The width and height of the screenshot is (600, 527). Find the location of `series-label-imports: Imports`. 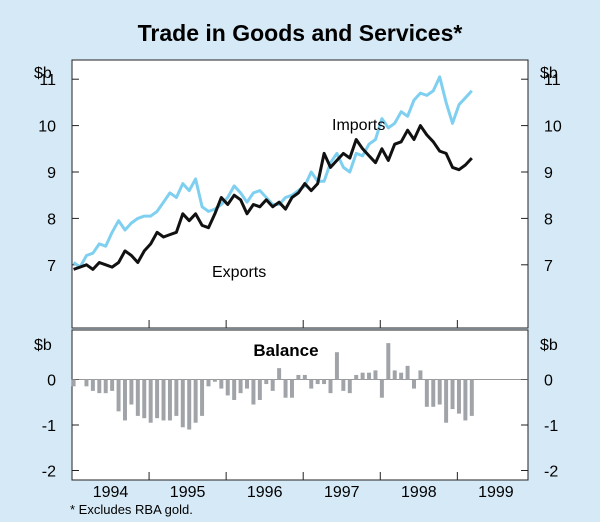

series-label-imports: Imports is located at coordinates (358, 125).